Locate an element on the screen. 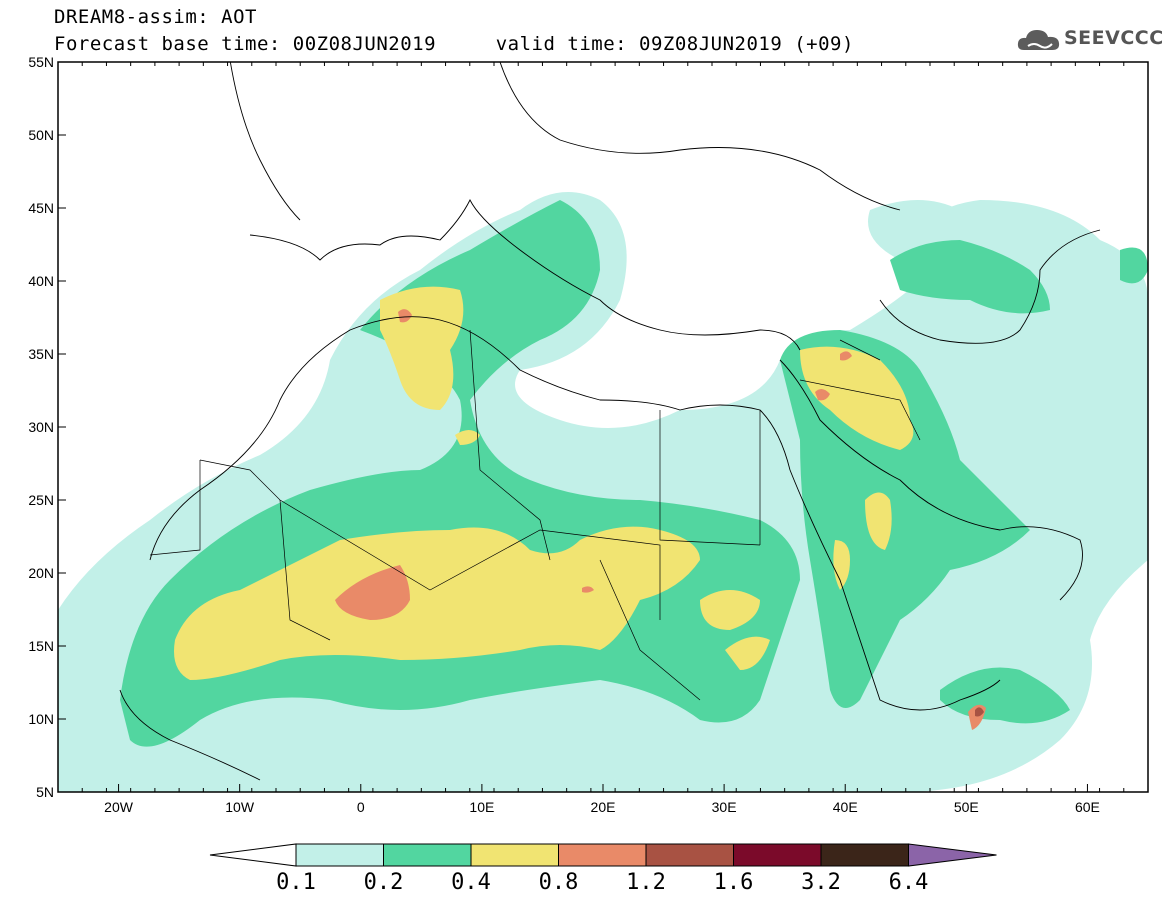 Image resolution: width=1165 pixels, height=905 pixels. lon-tick-label: 30E is located at coordinates (724, 807).